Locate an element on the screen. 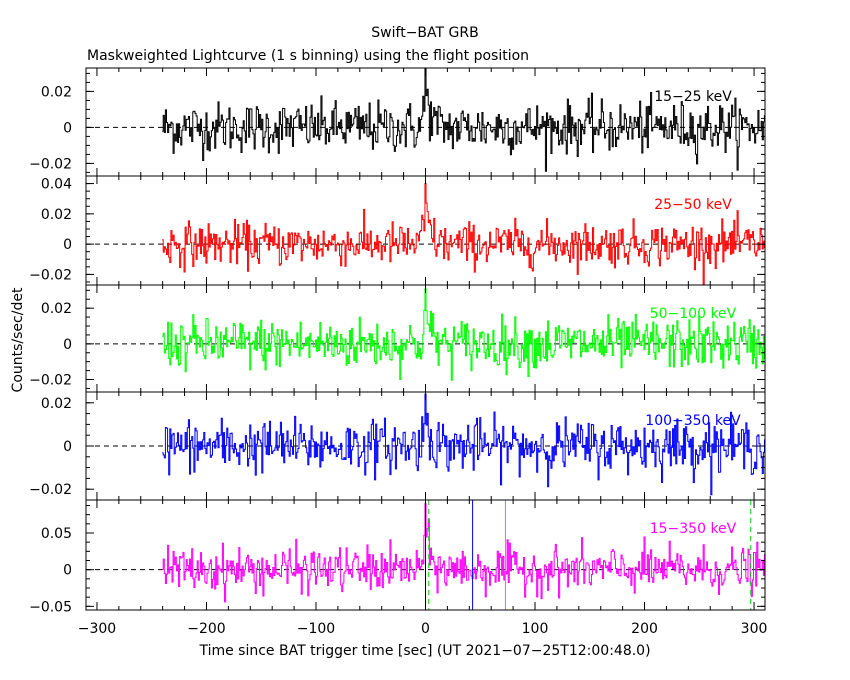 This screenshot has width=850, height=680. y-tick-label: 0.05 is located at coordinates (56, 534).